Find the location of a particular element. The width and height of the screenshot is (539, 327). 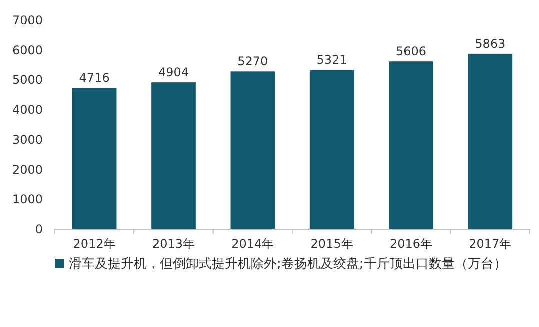

data-label: 4716 is located at coordinates (94, 78).